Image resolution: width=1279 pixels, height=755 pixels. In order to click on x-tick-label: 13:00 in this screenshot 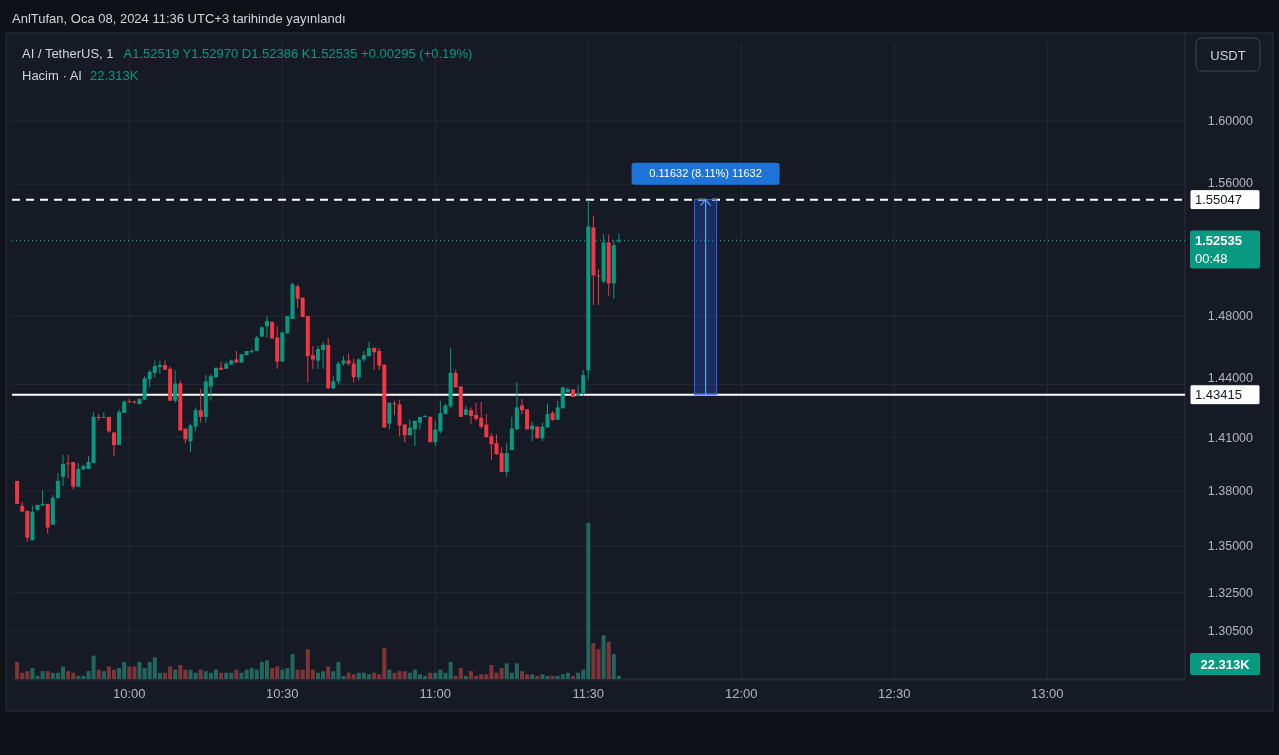, I will do `click(1047, 693)`.